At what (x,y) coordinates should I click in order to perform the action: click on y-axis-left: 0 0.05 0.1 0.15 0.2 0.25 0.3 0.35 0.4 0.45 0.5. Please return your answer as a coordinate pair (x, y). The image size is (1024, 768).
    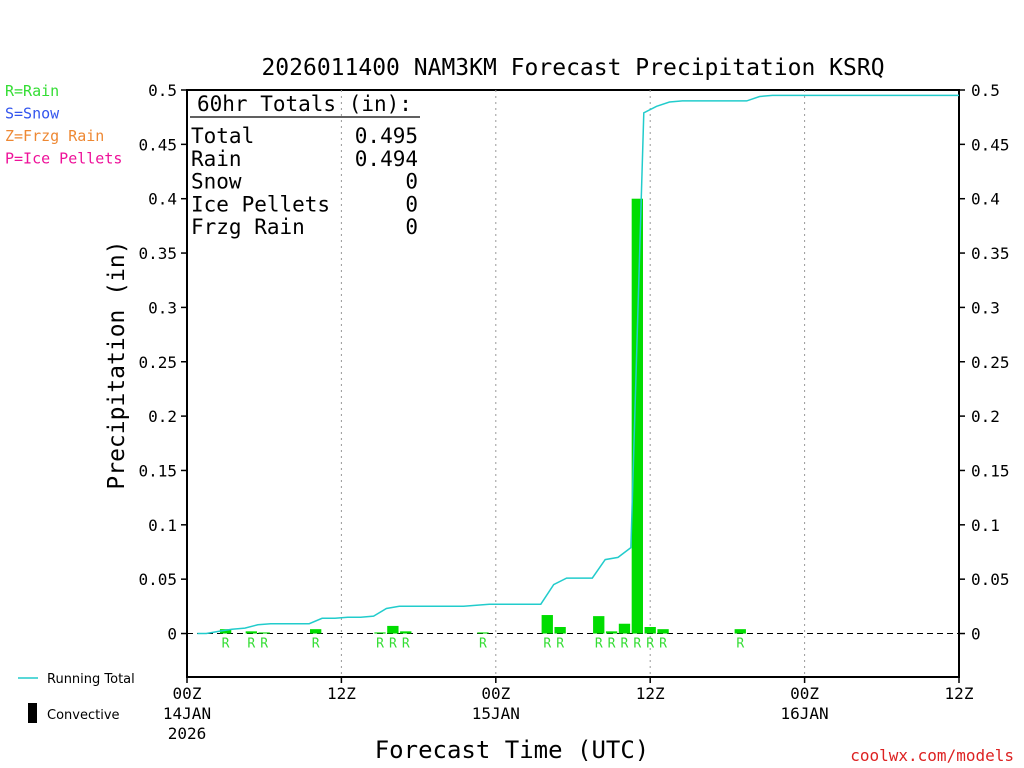
    Looking at the image, I should click on (162, 362).